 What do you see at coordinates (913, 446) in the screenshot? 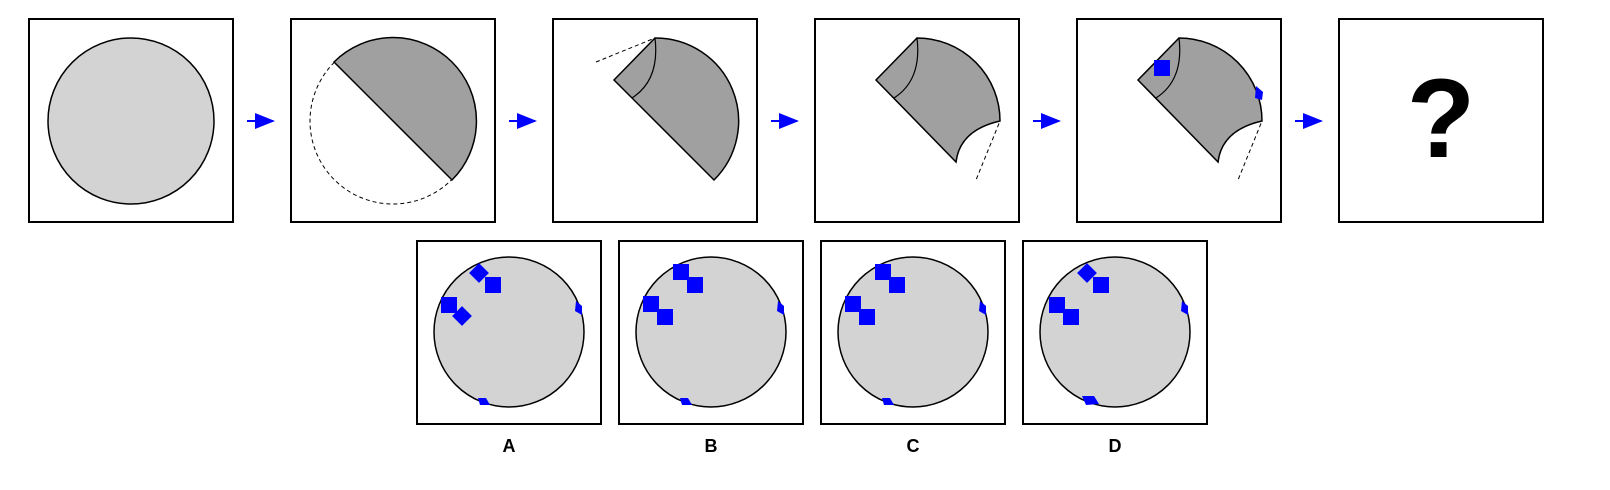
I see `option-label: C` at bounding box center [913, 446].